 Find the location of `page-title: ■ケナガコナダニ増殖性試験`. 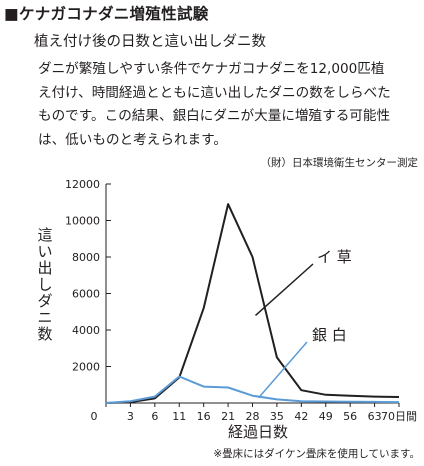

page-title: ■ケナガコナダニ増殖性試験 is located at coordinates (106, 14).